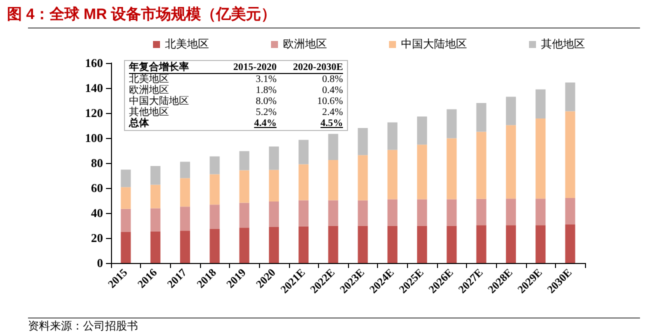 The image size is (662, 332). What do you see at coordinates (187, 44) in the screenshot?
I see `legend-label: 北美地区` at bounding box center [187, 44].